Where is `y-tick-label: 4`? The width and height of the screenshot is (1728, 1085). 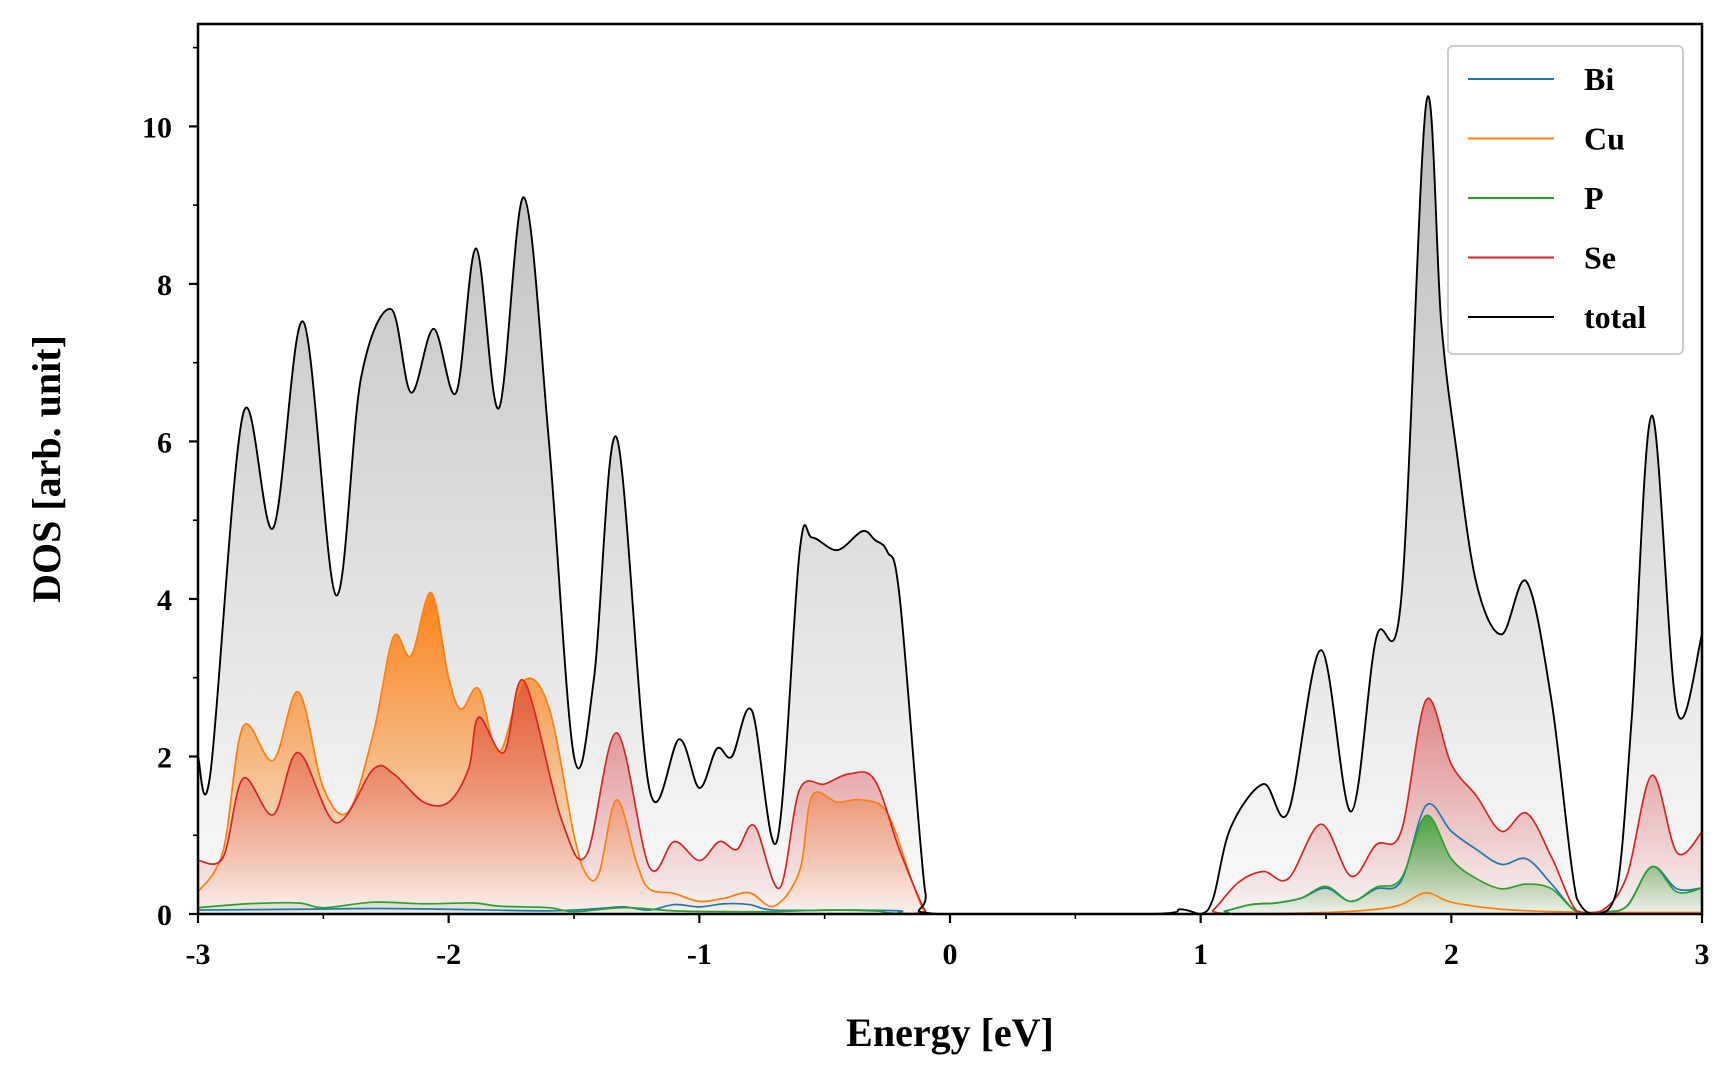 y-tick-label: 4 is located at coordinates (164, 600).